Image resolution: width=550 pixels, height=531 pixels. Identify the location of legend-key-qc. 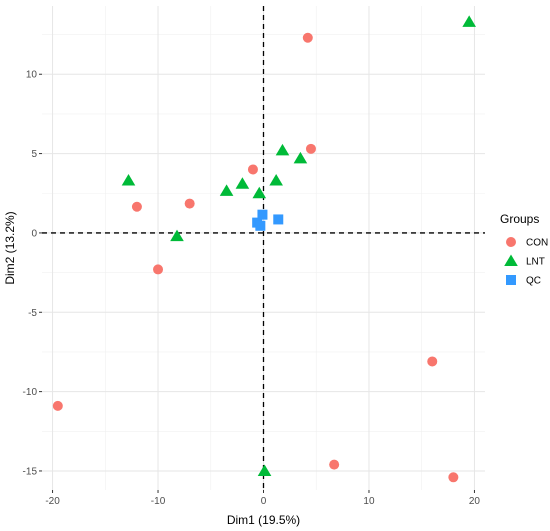
(511, 280).